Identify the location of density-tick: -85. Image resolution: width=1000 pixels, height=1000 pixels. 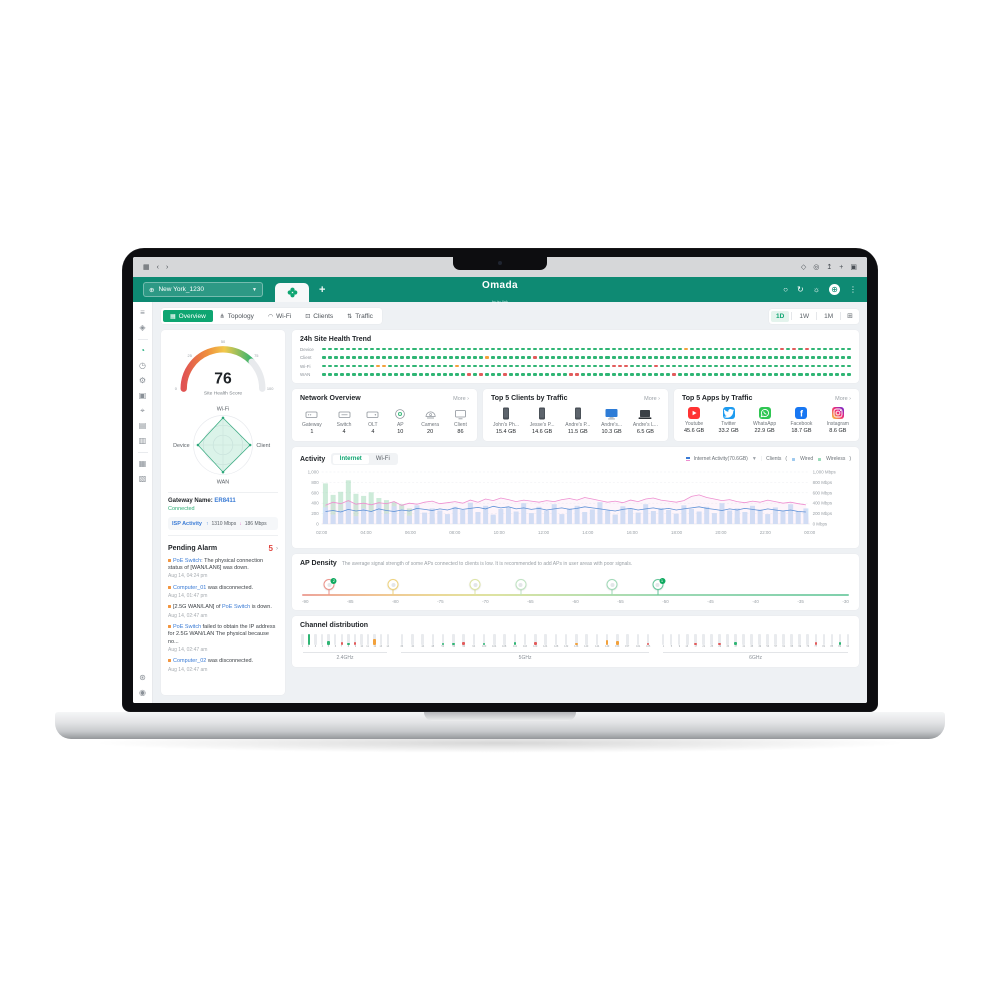
(350, 601).